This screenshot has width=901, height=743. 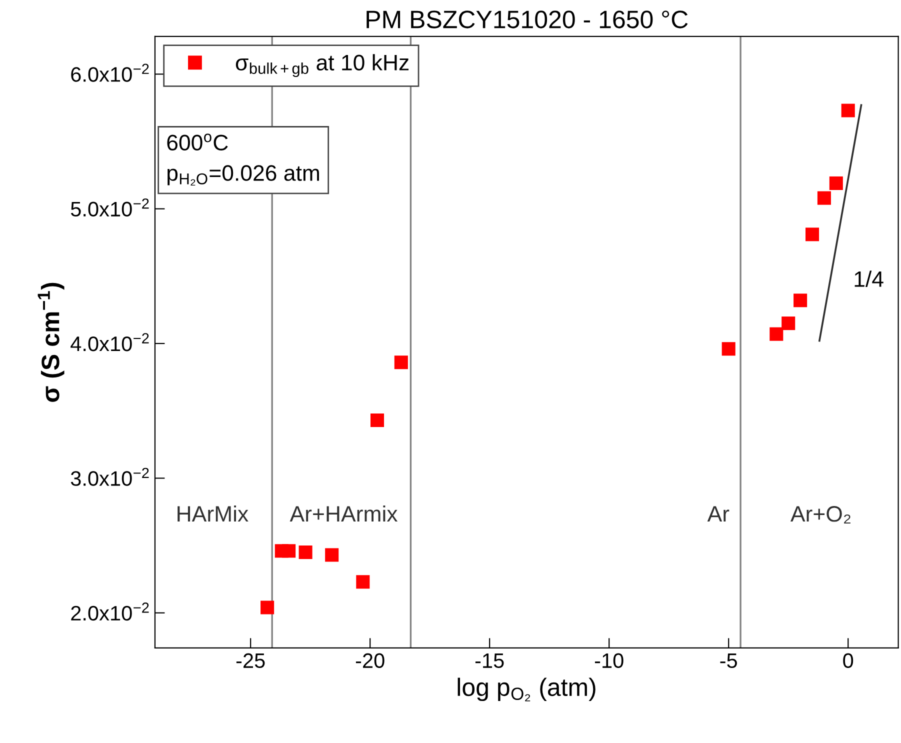 I want to click on x-tick-label: -5, so click(x=728, y=661).